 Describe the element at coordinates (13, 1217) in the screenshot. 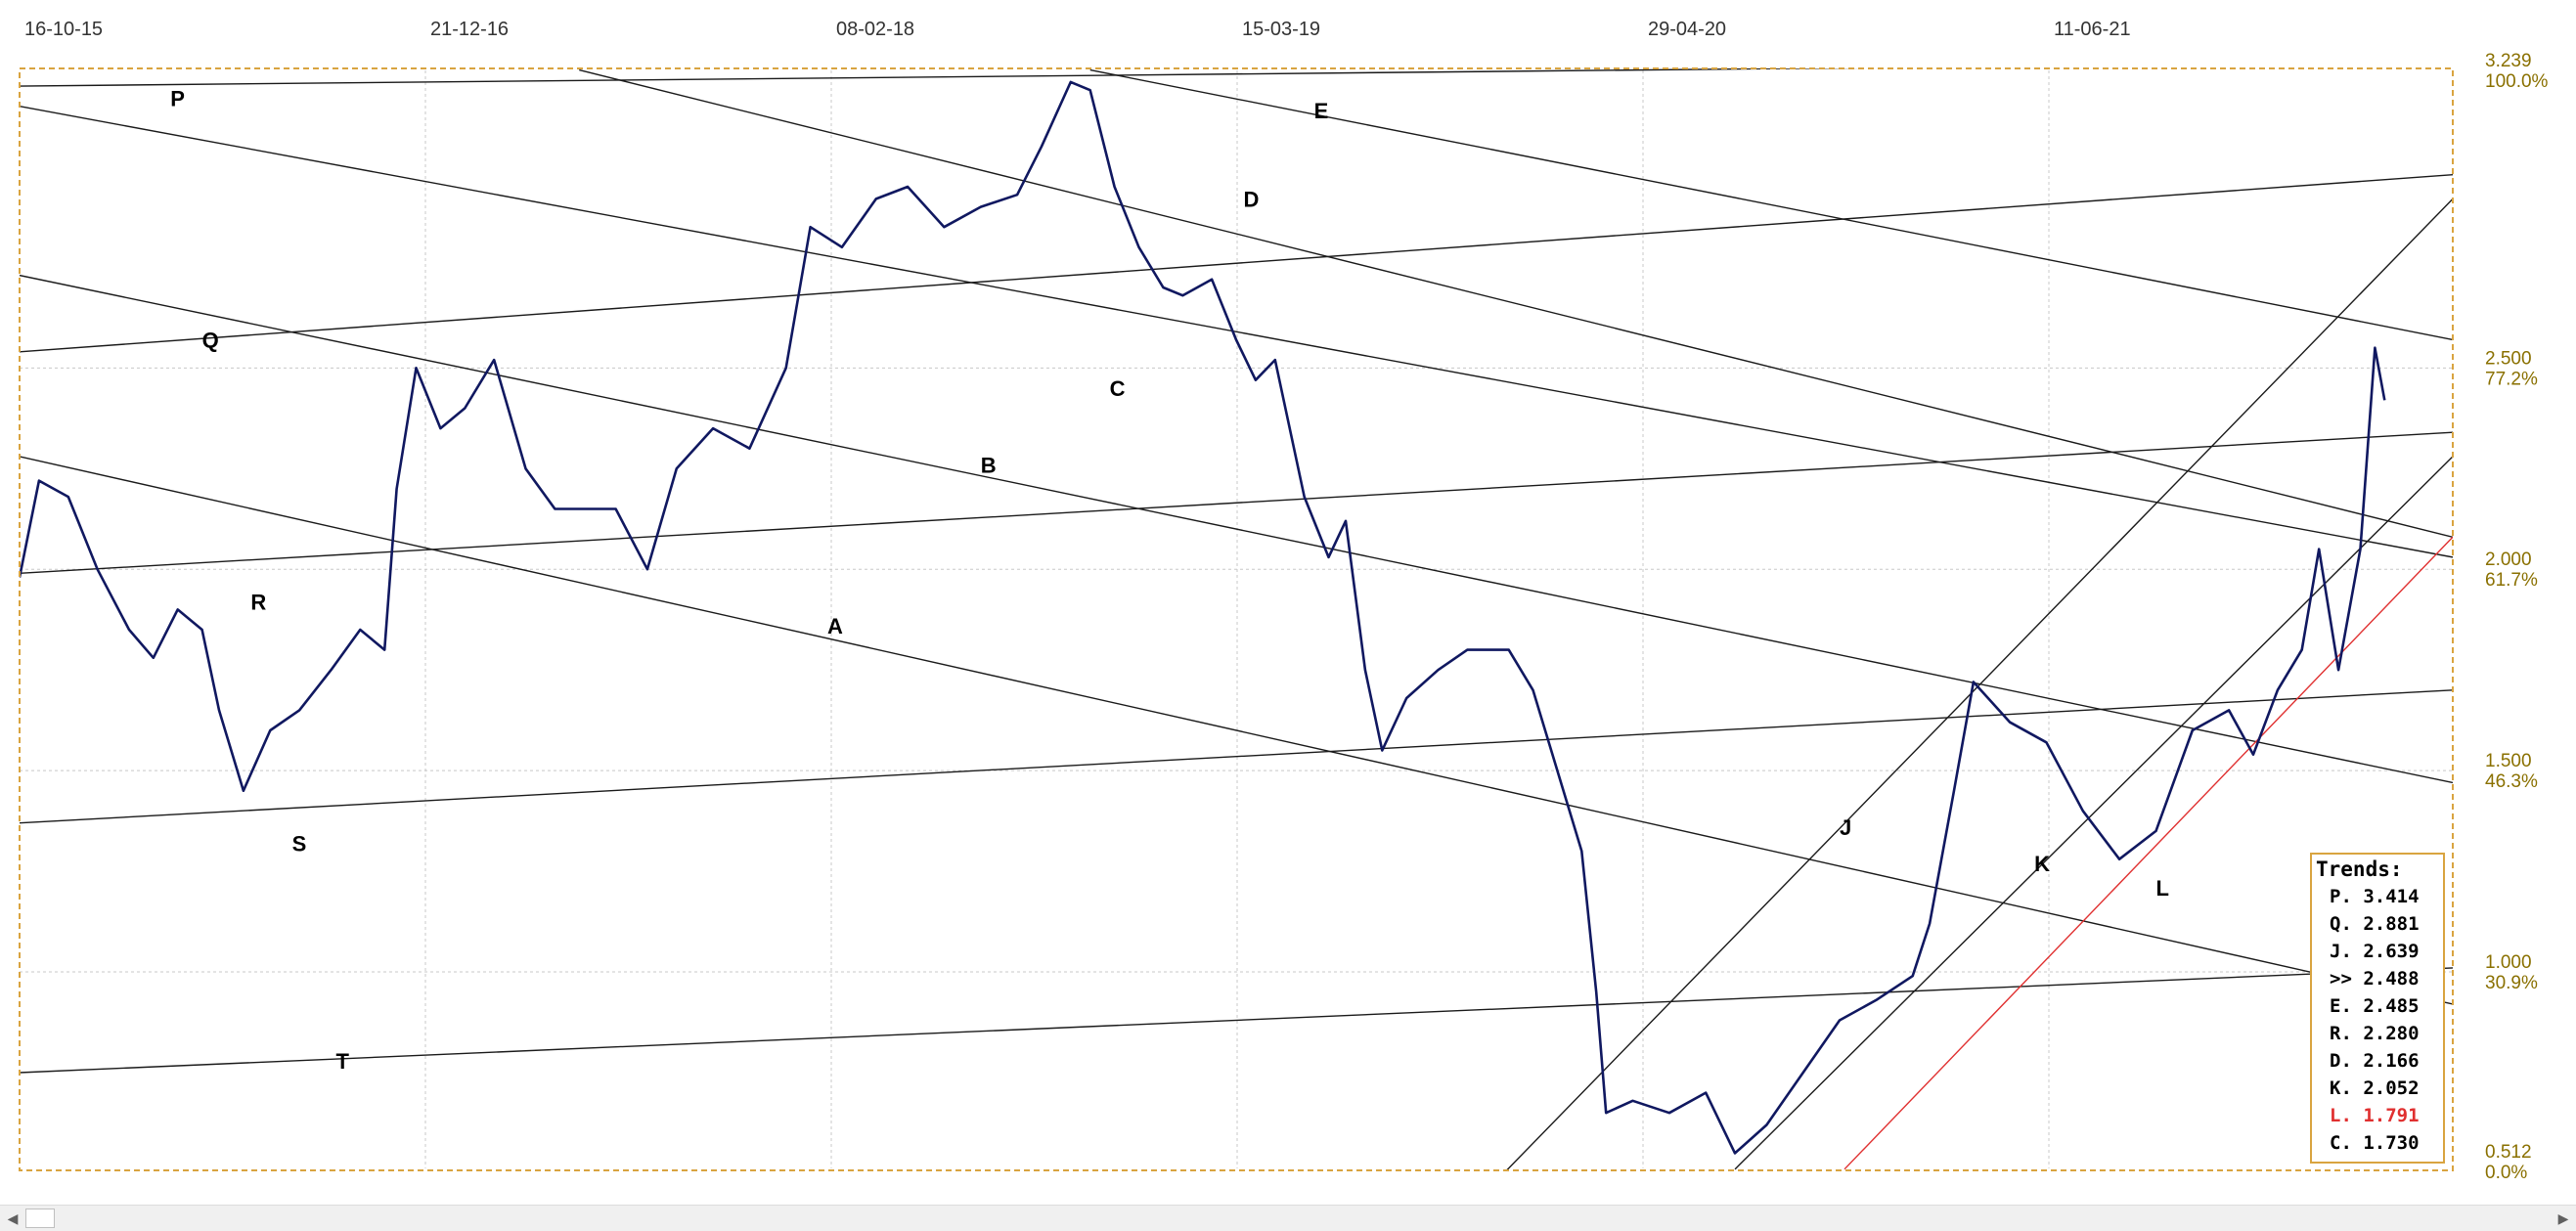

I see `chevron-left-icon: ◀` at that location.